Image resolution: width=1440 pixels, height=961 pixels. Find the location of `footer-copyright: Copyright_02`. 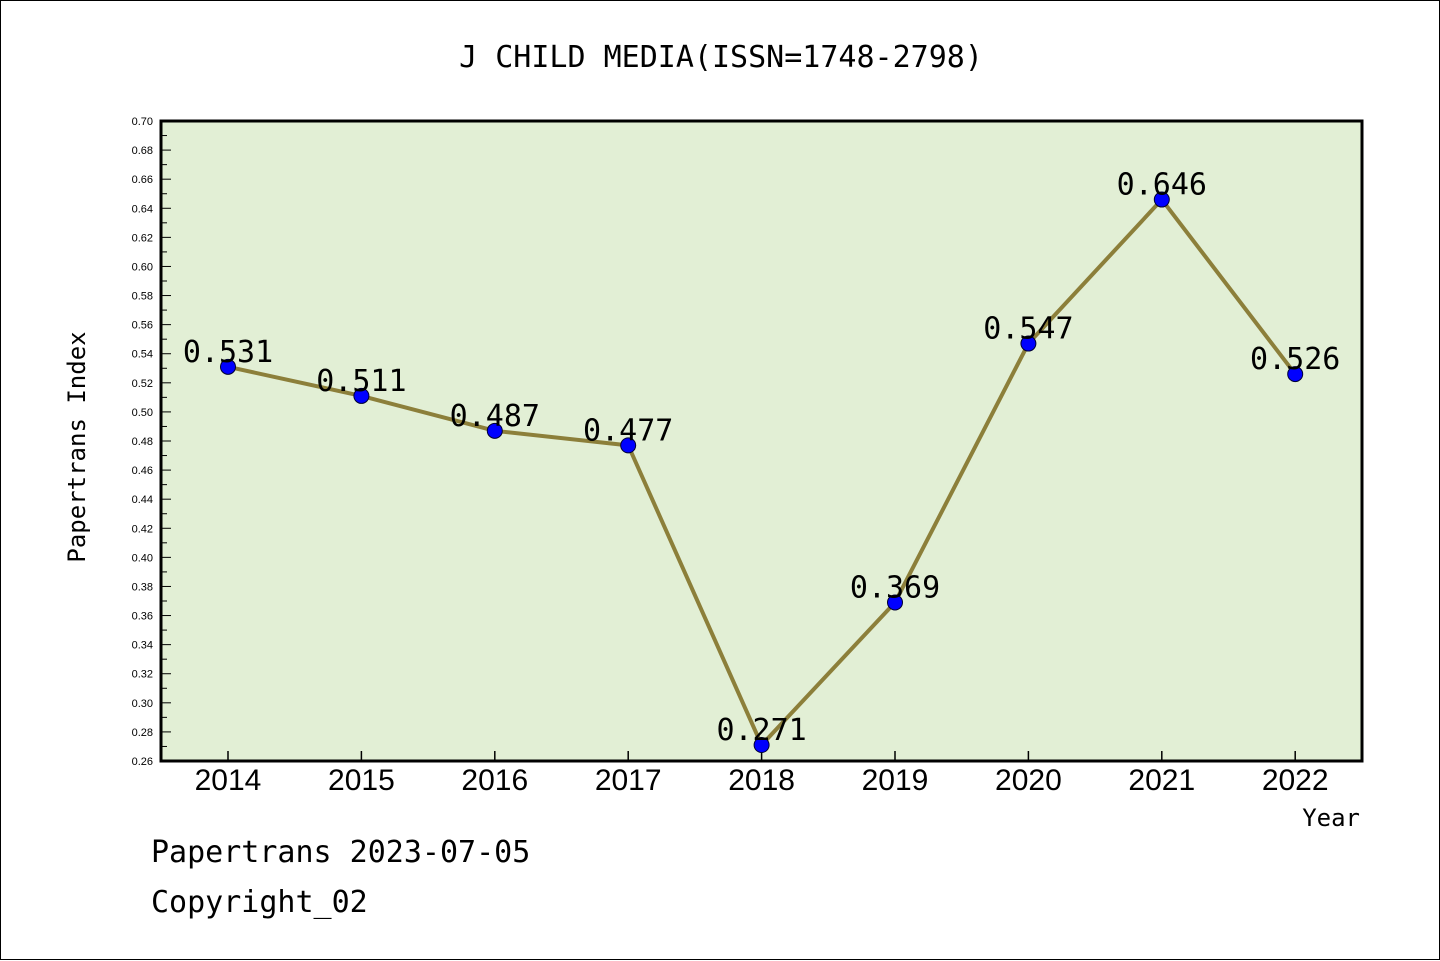

footer-copyright: Copyright_02 is located at coordinates (259, 902).